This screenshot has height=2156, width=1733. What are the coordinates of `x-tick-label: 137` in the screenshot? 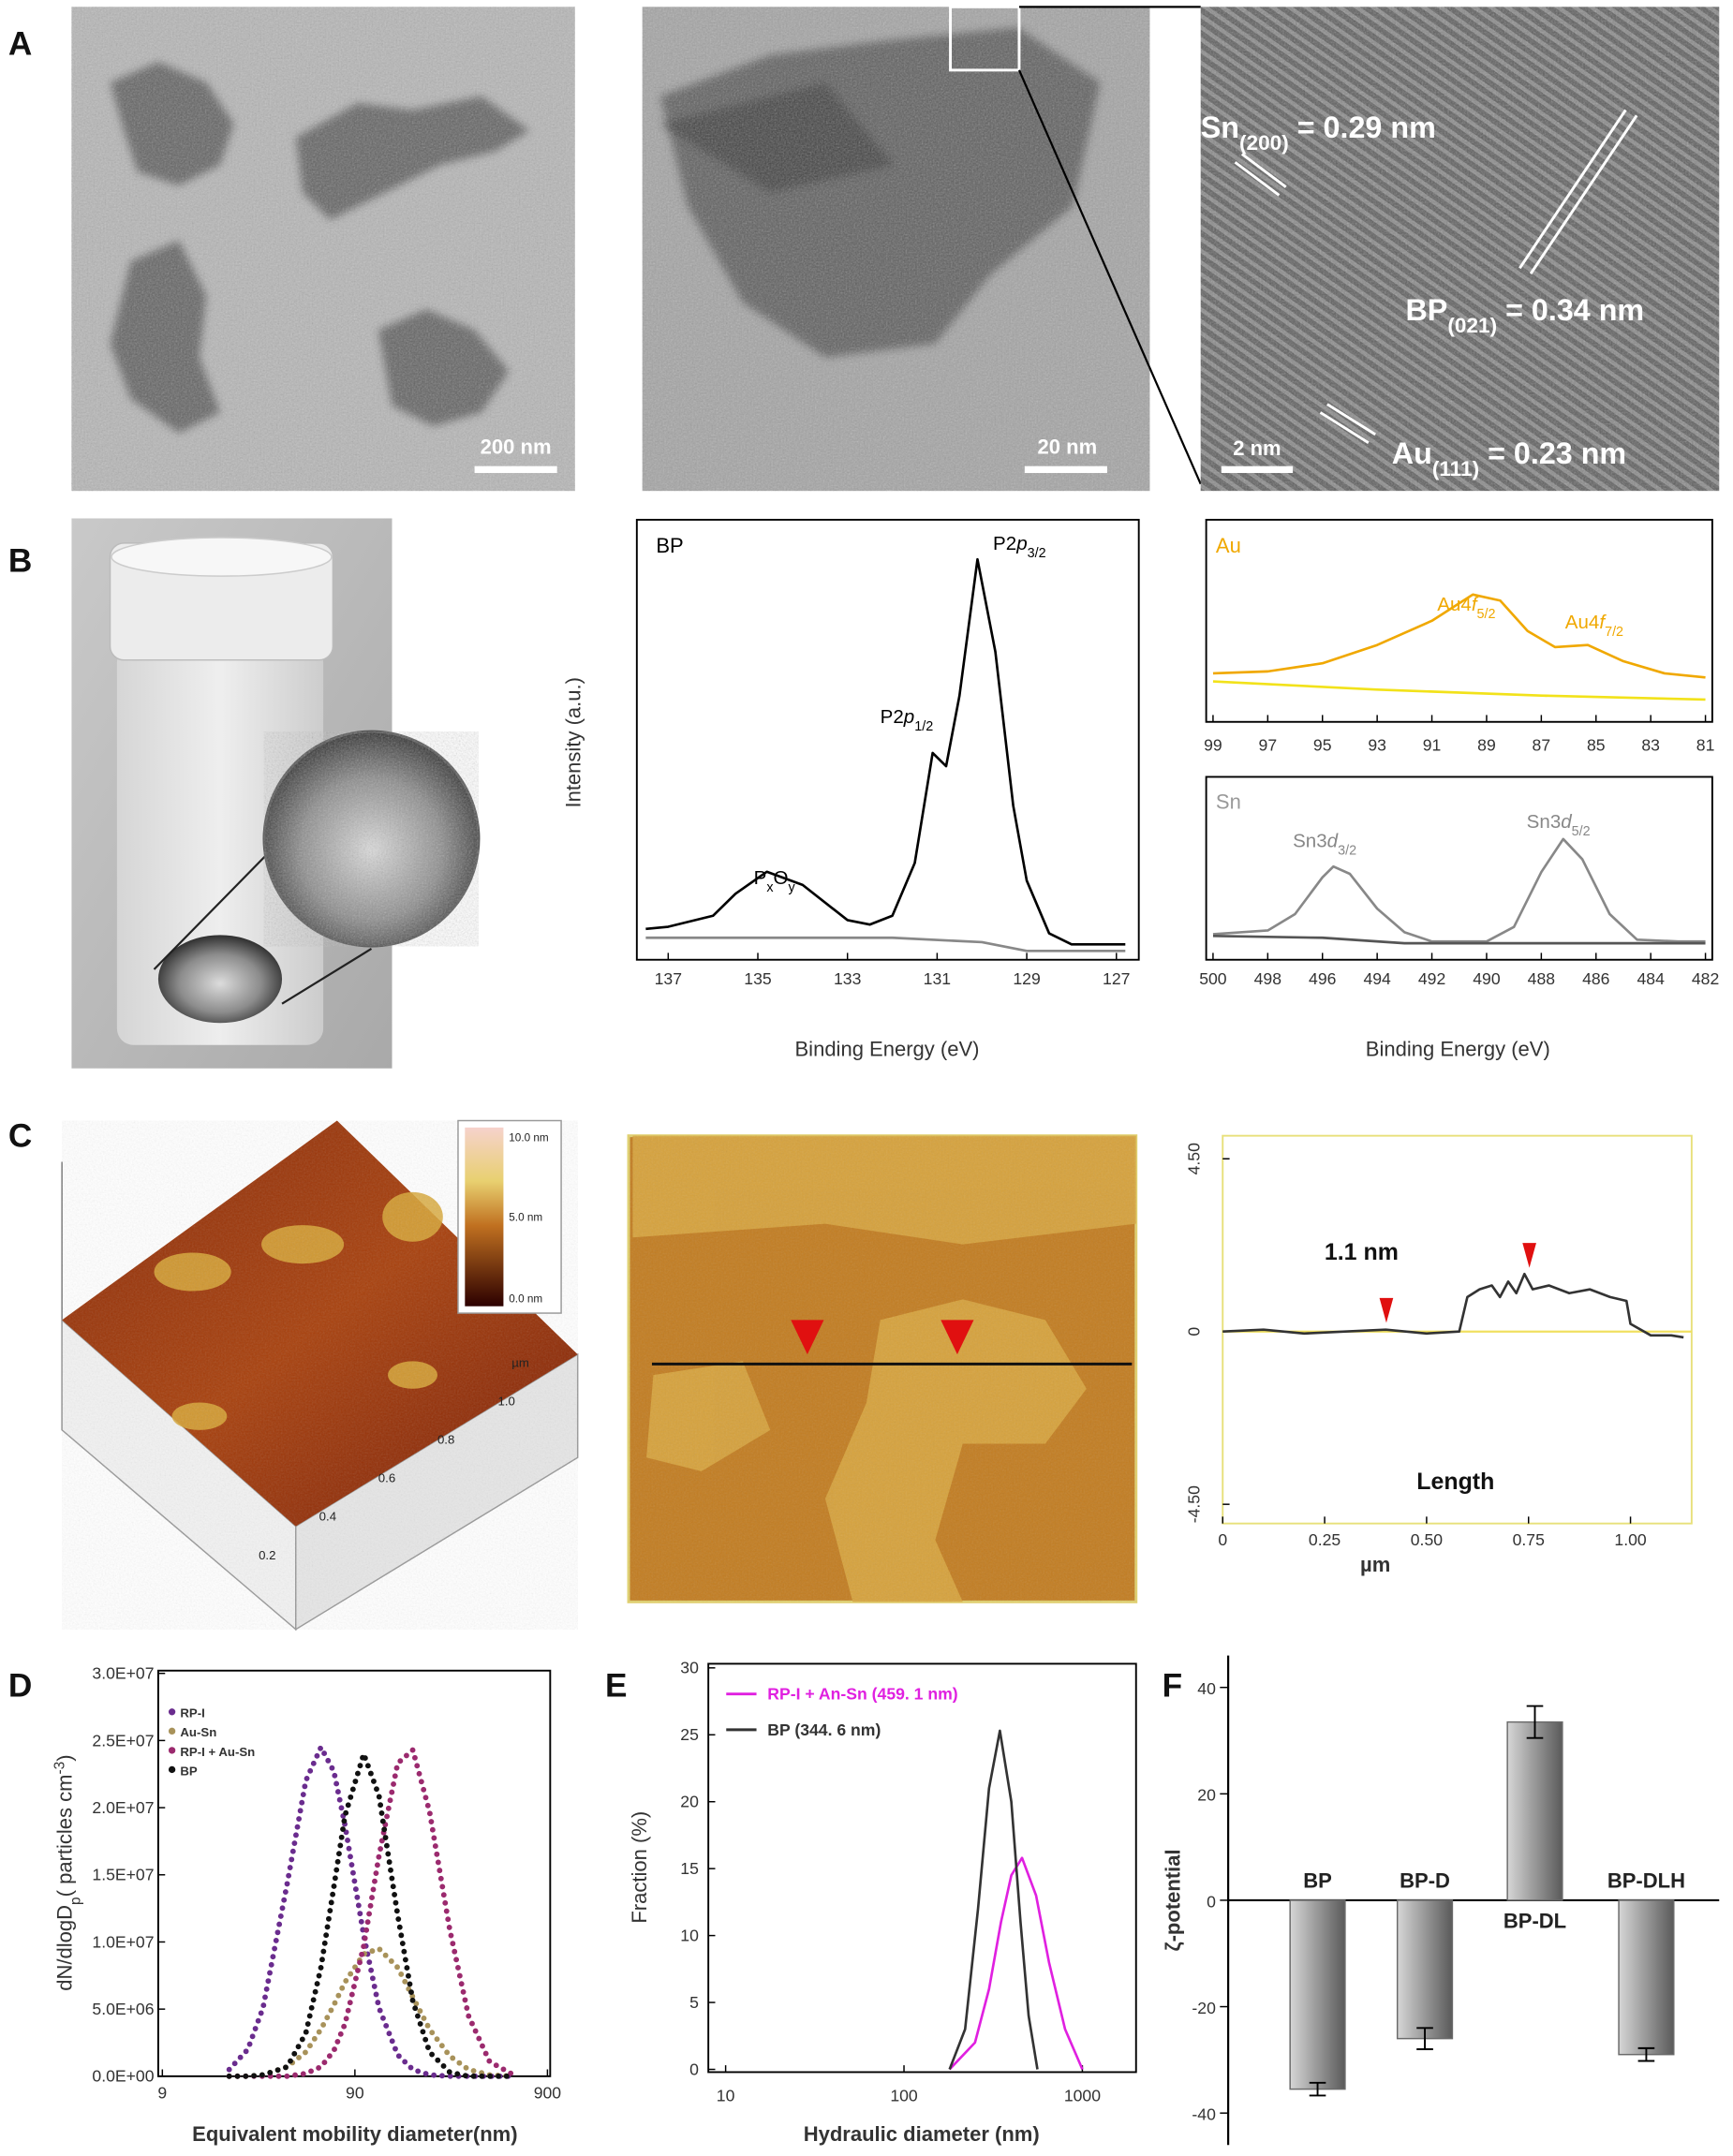 It's located at (668, 979).